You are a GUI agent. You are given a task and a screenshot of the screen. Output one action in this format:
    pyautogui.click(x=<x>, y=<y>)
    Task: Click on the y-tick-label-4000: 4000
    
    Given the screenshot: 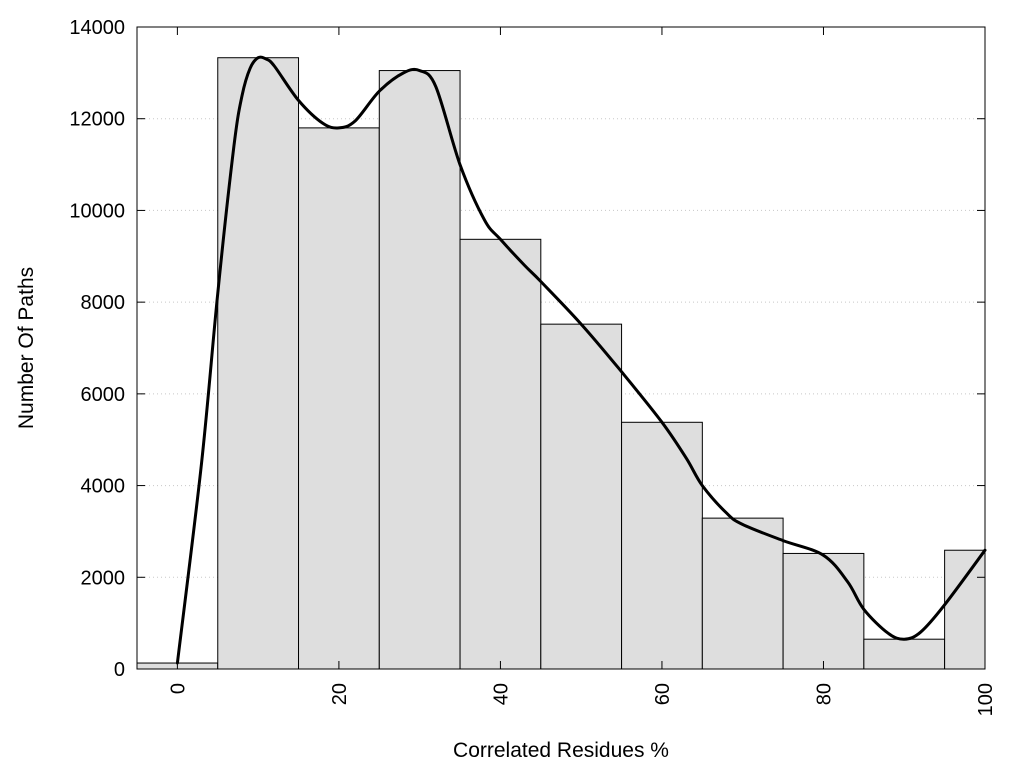 What is the action you would take?
    pyautogui.click(x=103, y=487)
    